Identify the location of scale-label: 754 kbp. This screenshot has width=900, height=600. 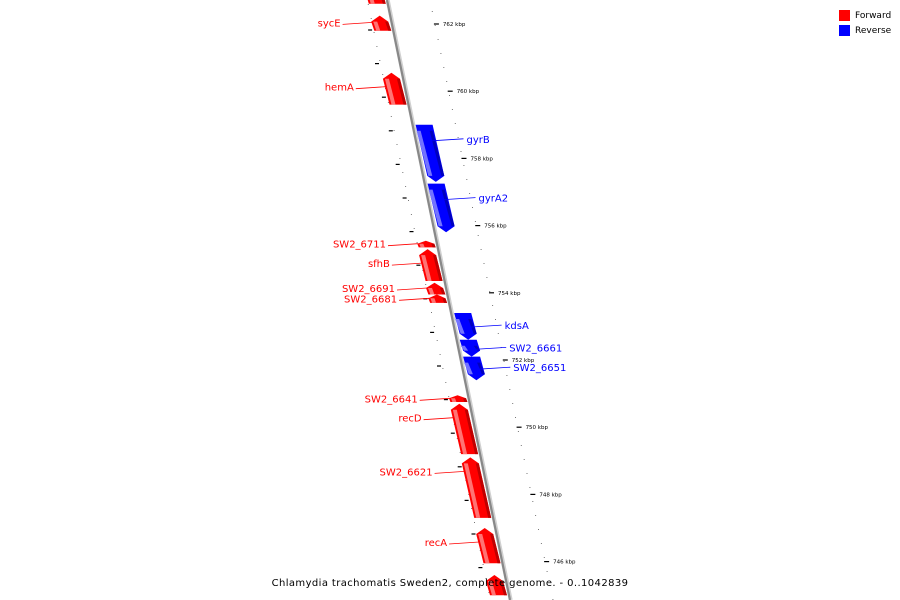
(509, 294).